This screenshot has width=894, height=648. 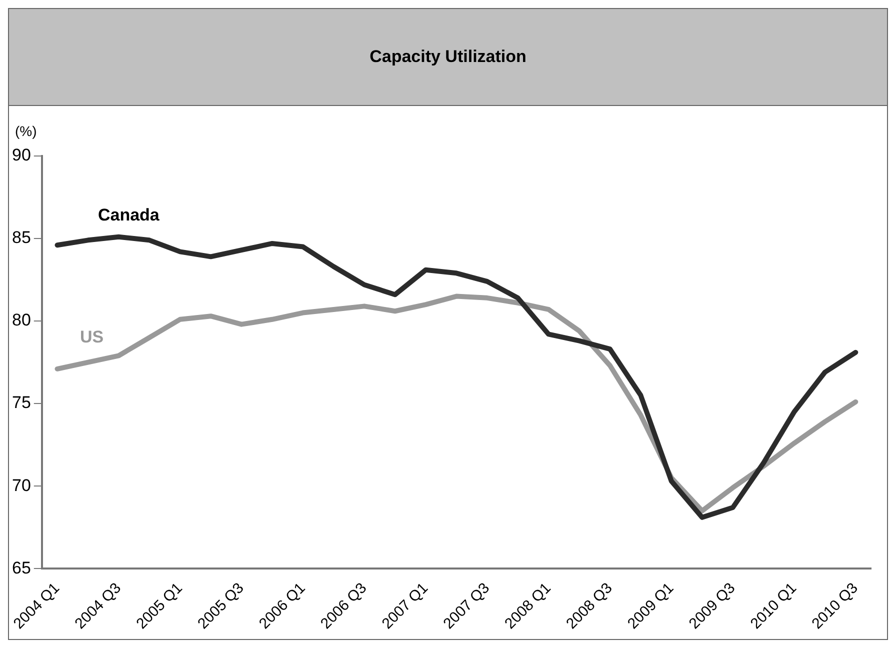 What do you see at coordinates (92, 336) in the screenshot?
I see `series-label: US` at bounding box center [92, 336].